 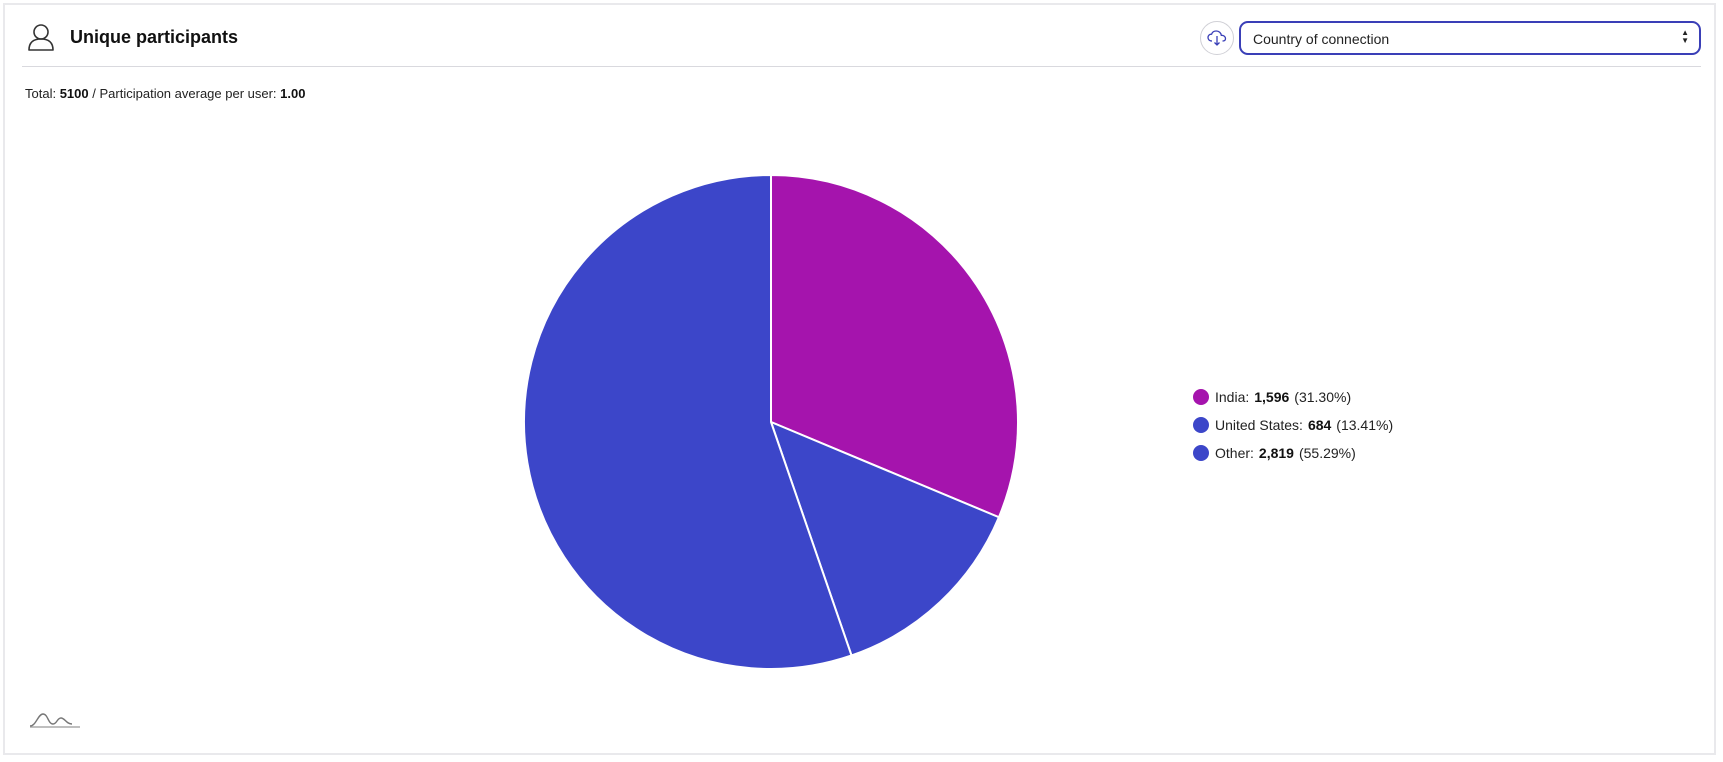 What do you see at coordinates (54, 720) in the screenshot?
I see `wave-logo-icon` at bounding box center [54, 720].